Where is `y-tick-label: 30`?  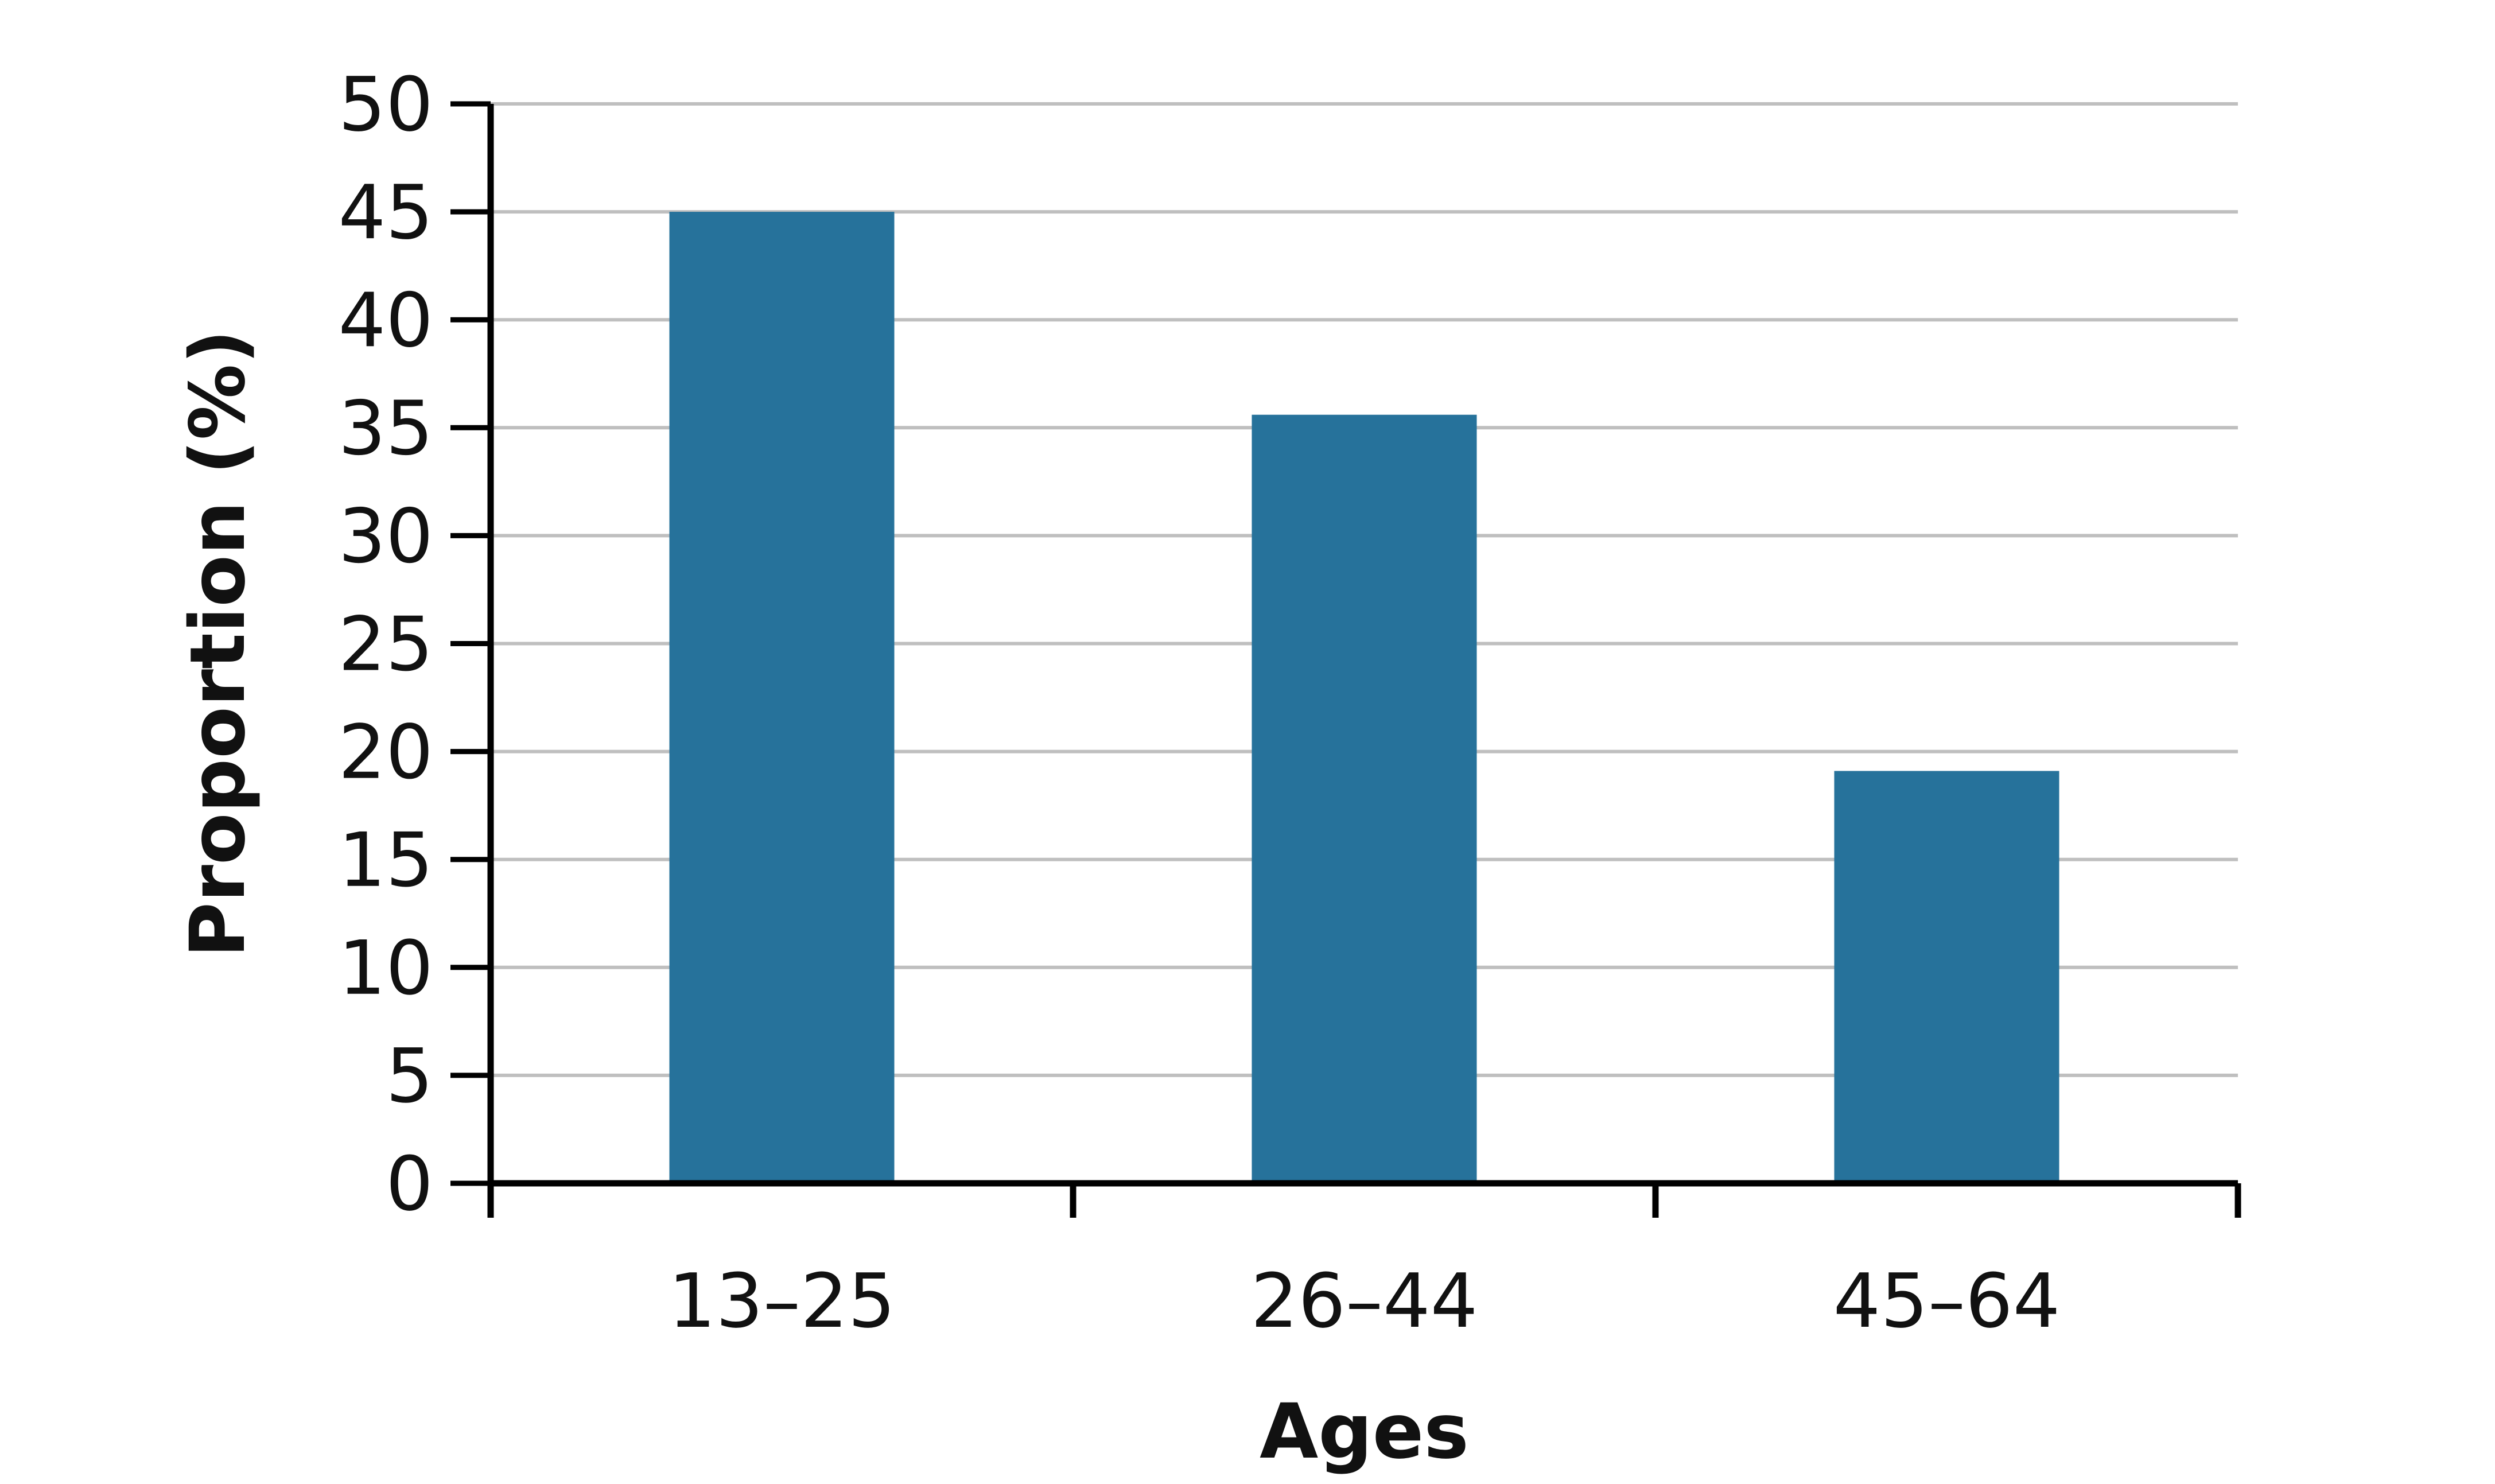 y-tick-label: 30 is located at coordinates (386, 536).